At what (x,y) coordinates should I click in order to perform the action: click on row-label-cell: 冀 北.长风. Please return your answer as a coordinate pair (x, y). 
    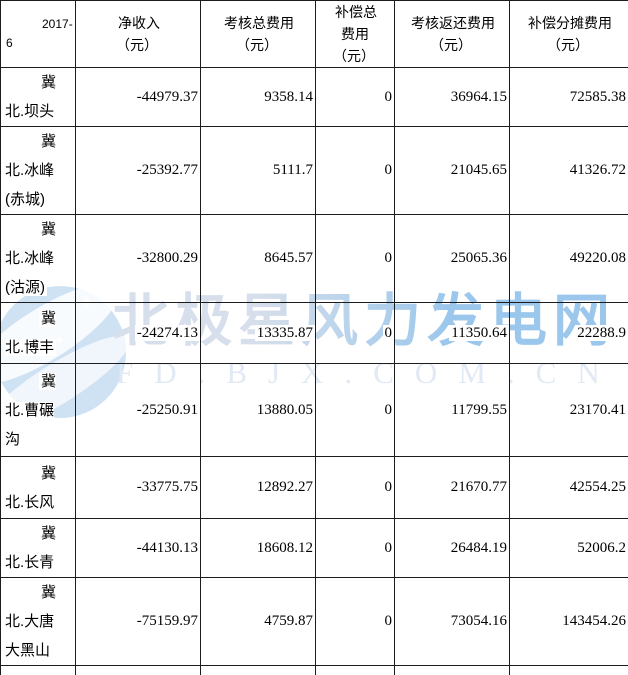
    Looking at the image, I should click on (38, 488).